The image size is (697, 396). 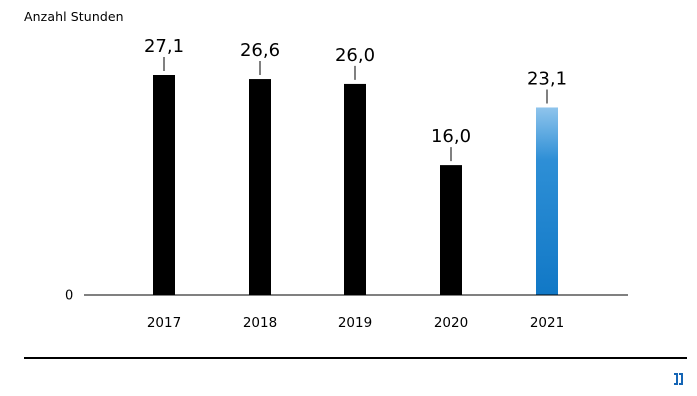 What do you see at coordinates (164, 46) in the screenshot?
I see `value-label-2017: 27,1` at bounding box center [164, 46].